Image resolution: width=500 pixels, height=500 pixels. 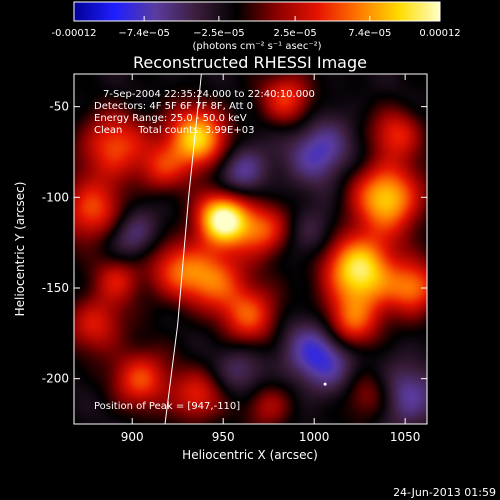 What do you see at coordinates (20, 249) in the screenshot?
I see `y-axis-label: Heliocentric Y (arcsec)` at bounding box center [20, 249].